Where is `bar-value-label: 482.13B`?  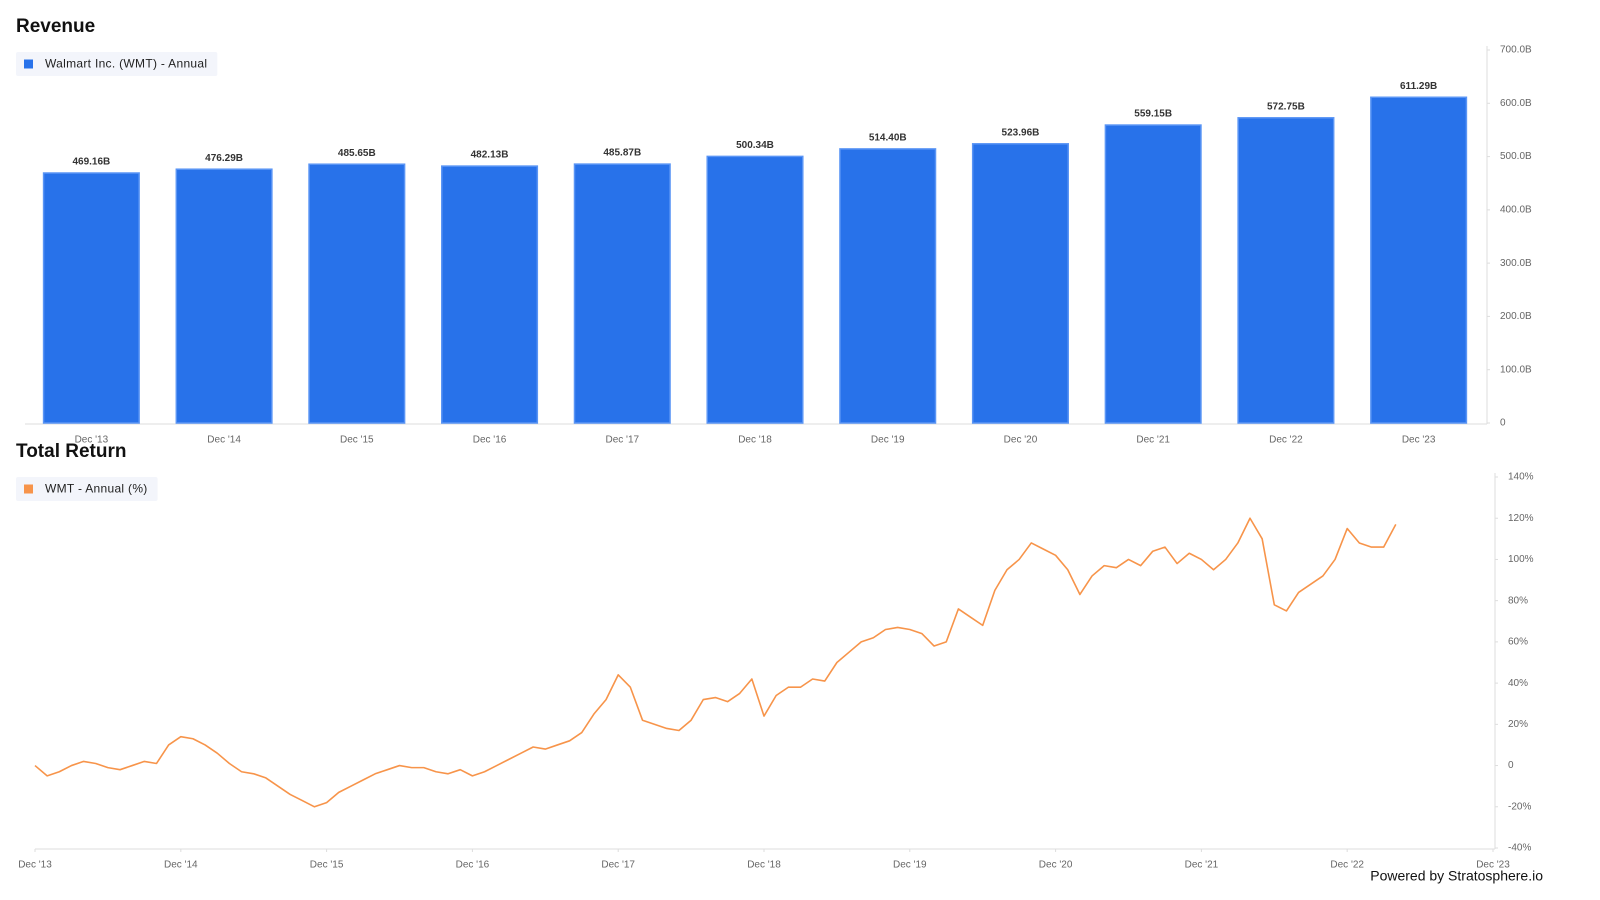
bar-value-label: 482.13B is located at coordinates (490, 155).